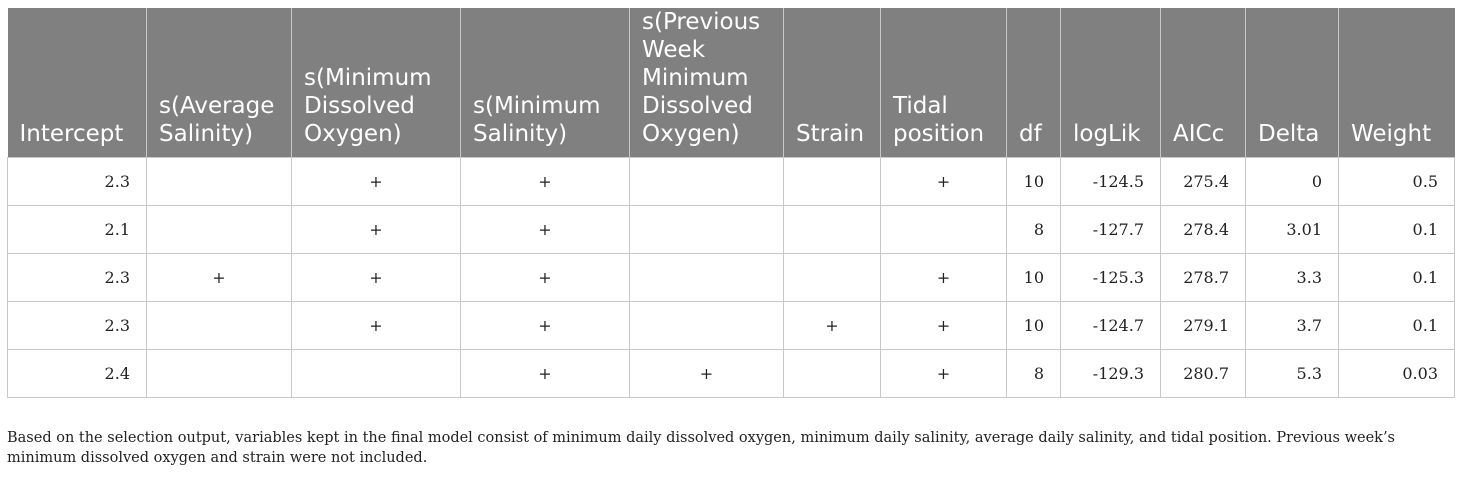 The height and width of the screenshot is (479, 1460). Describe the element at coordinates (545, 83) in the screenshot. I see `header-minimum-salinity: s(Minimum Salinity)` at that location.